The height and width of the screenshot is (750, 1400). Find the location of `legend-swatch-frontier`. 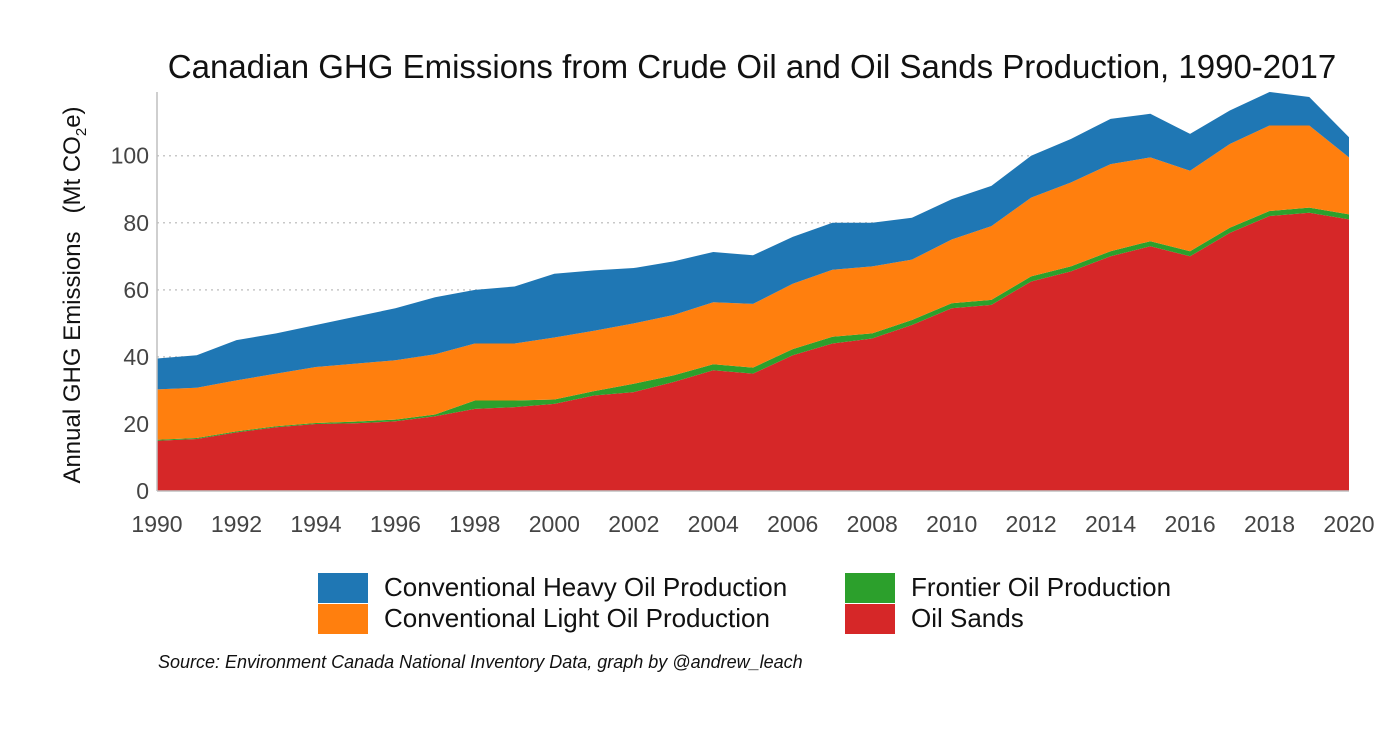

legend-swatch-frontier is located at coordinates (870, 588).